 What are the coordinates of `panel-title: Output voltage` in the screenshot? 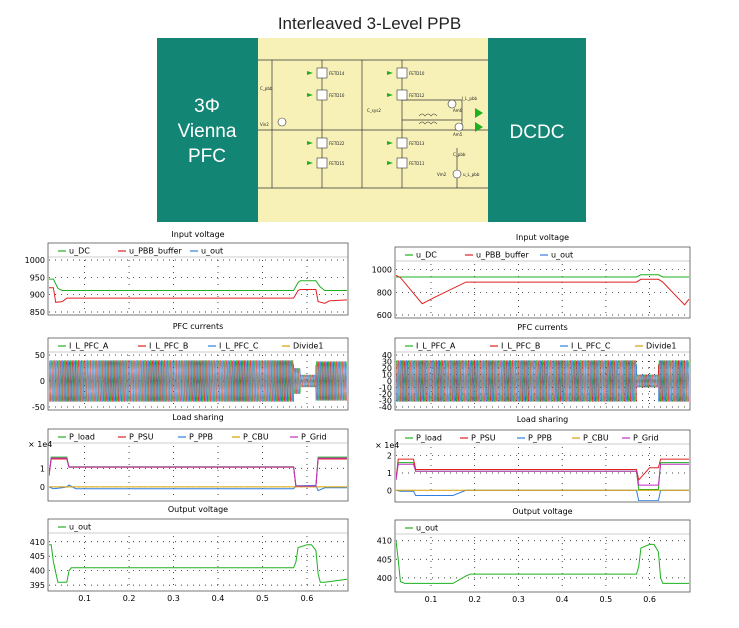 It's located at (542, 511).